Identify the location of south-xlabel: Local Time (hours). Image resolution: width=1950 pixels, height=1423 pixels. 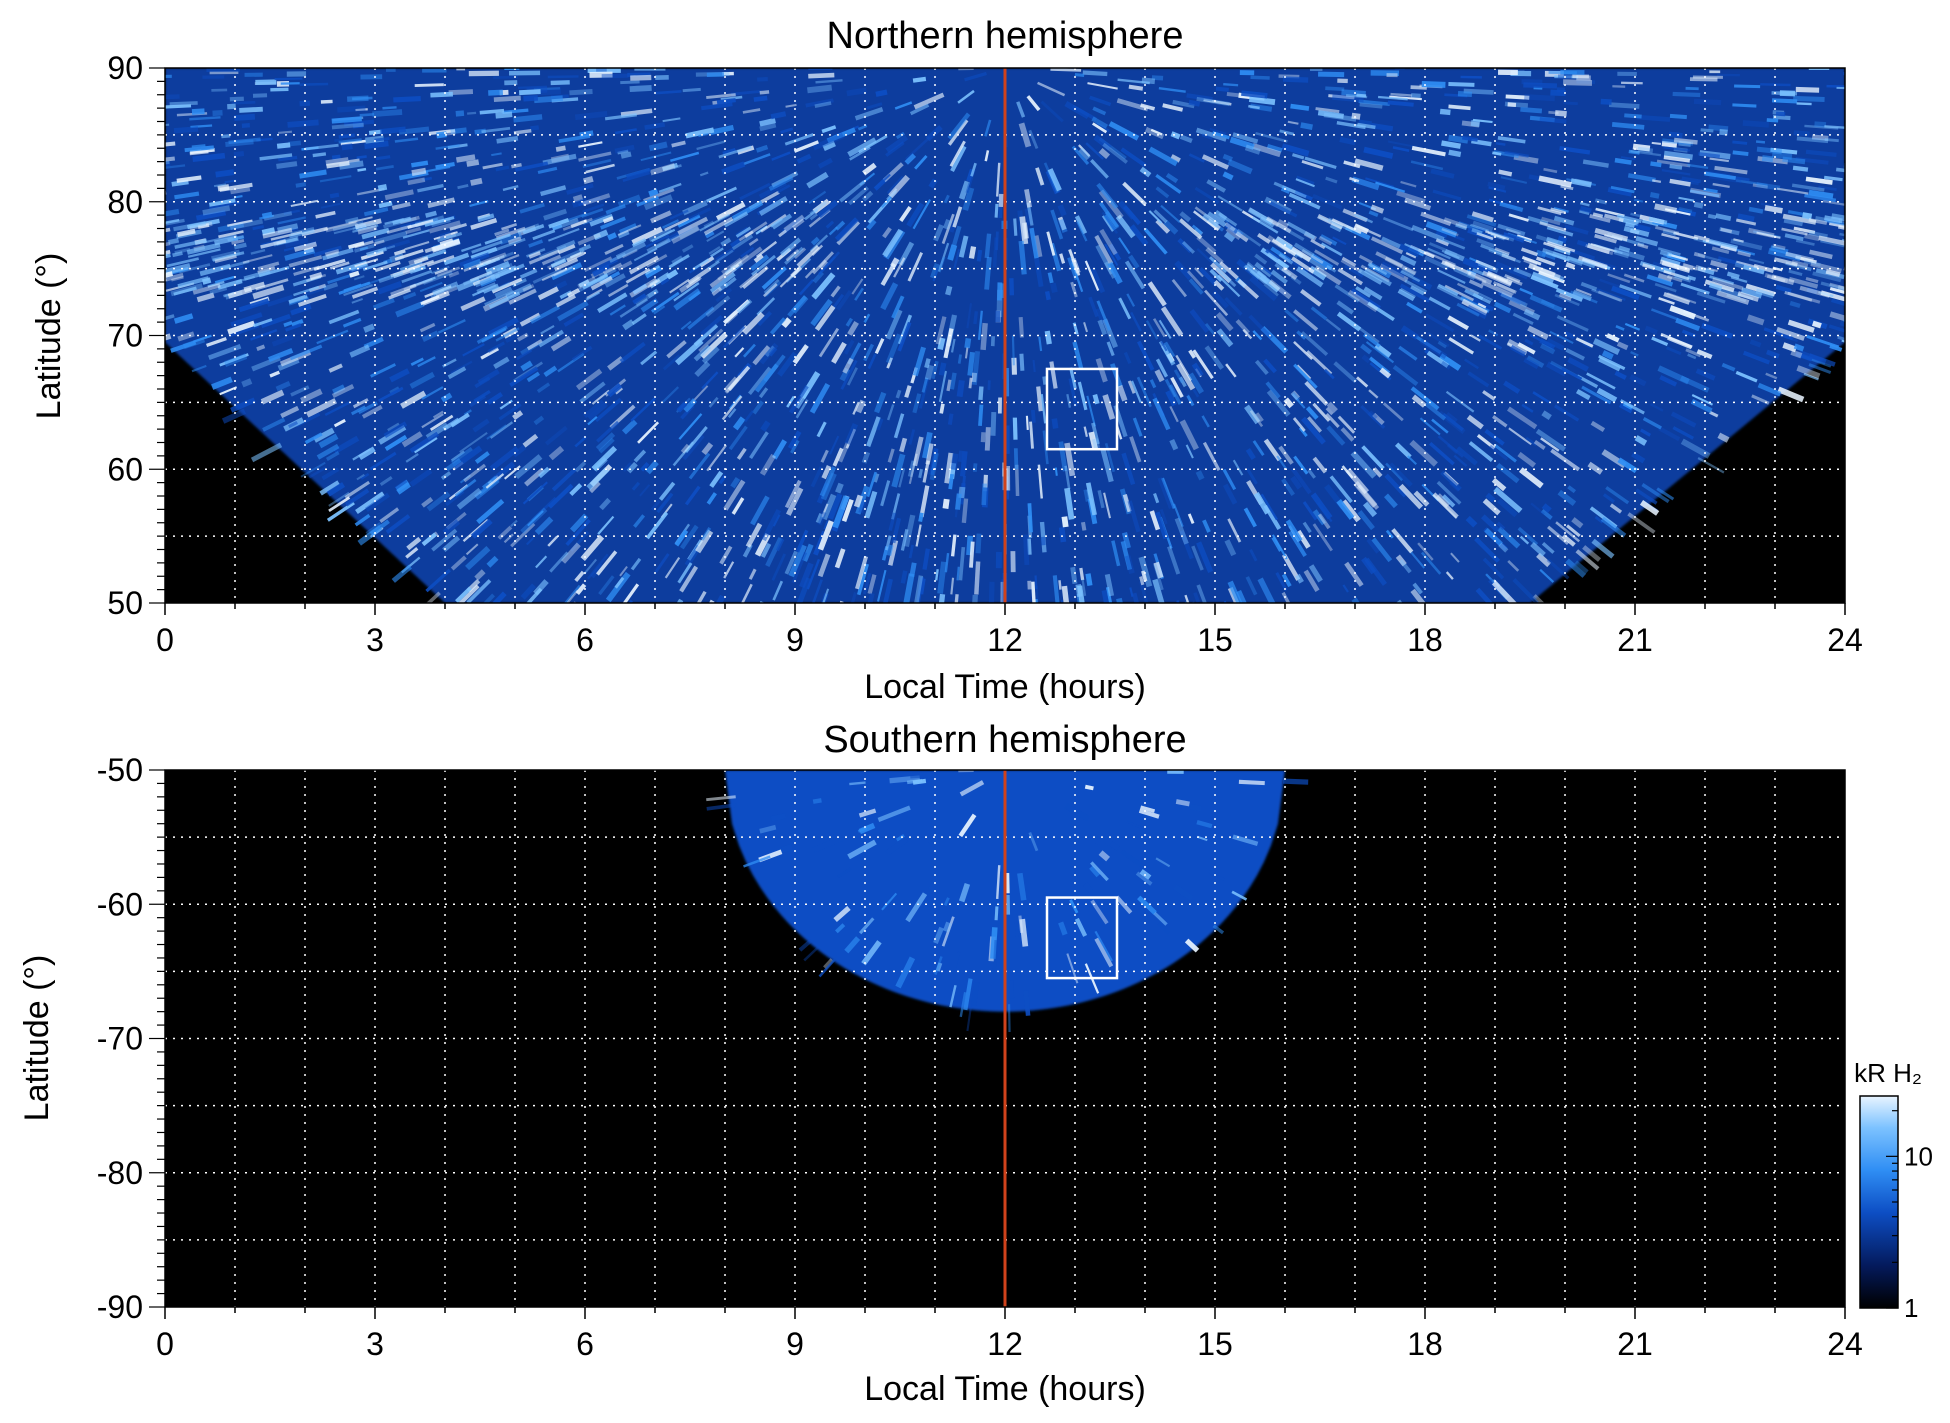
(1005, 1389).